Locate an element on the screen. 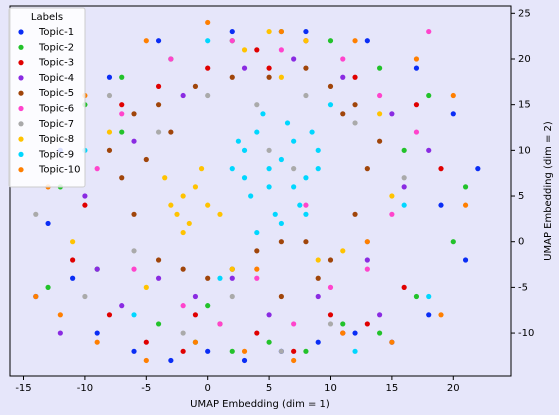 The image size is (559, 415). legend-label: Topic-1 is located at coordinates (56, 32).